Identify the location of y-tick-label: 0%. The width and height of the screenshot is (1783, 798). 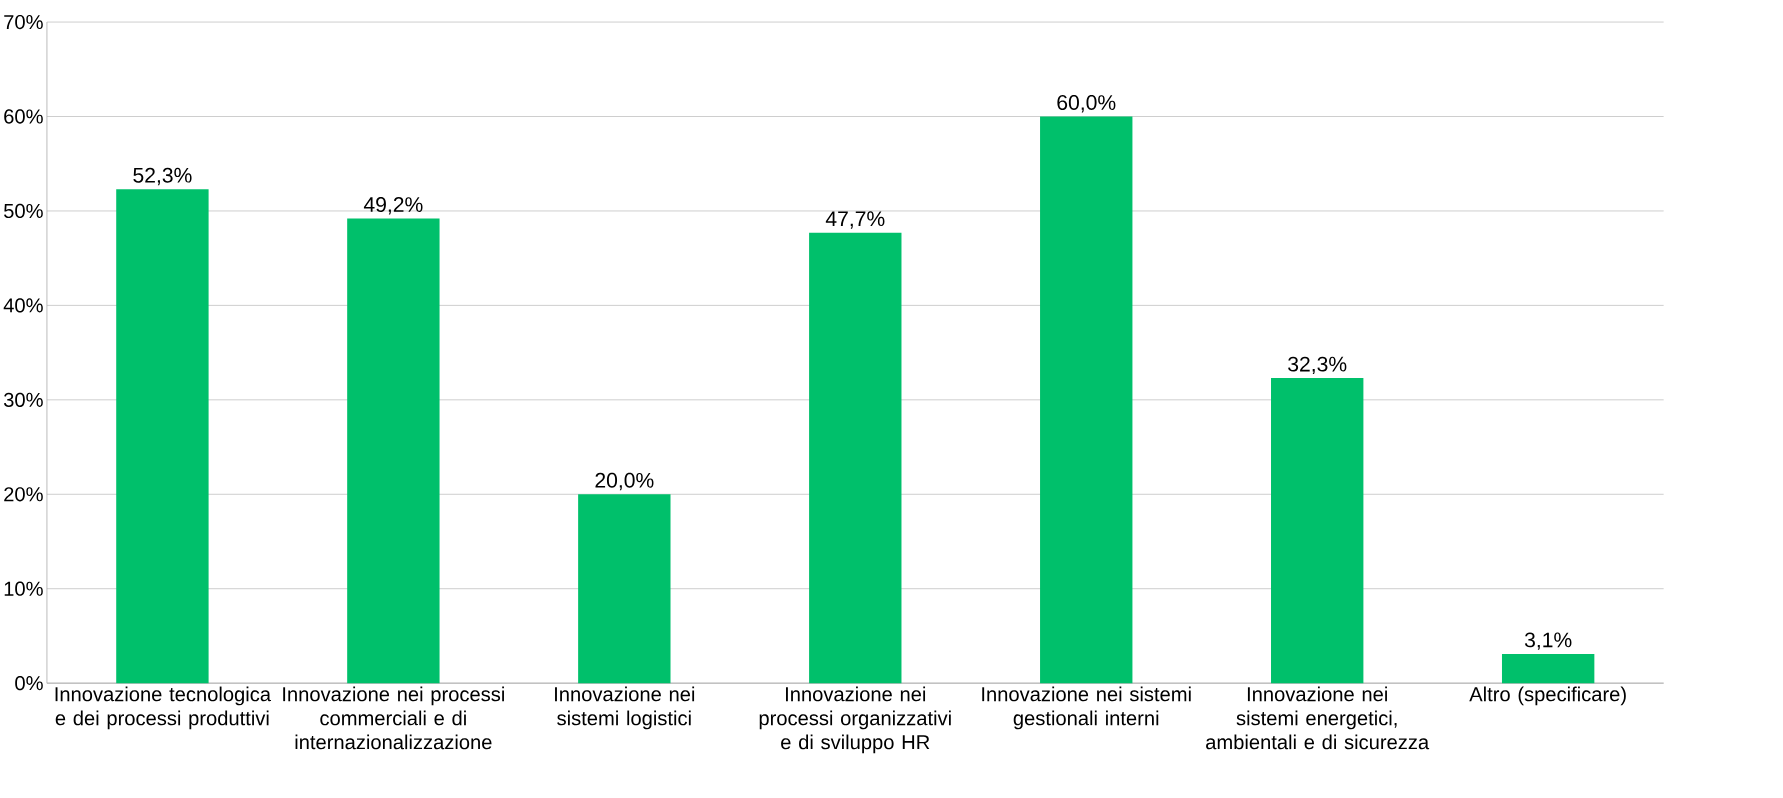
(29, 683).